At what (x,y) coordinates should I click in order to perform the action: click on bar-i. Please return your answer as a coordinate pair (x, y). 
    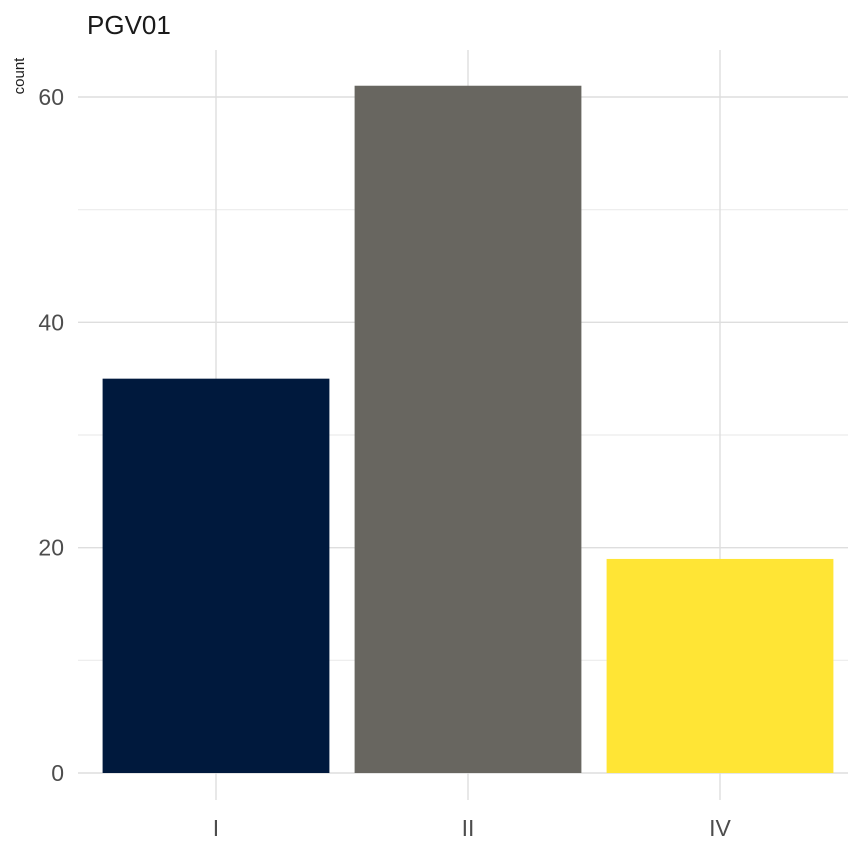
    Looking at the image, I should click on (216, 575).